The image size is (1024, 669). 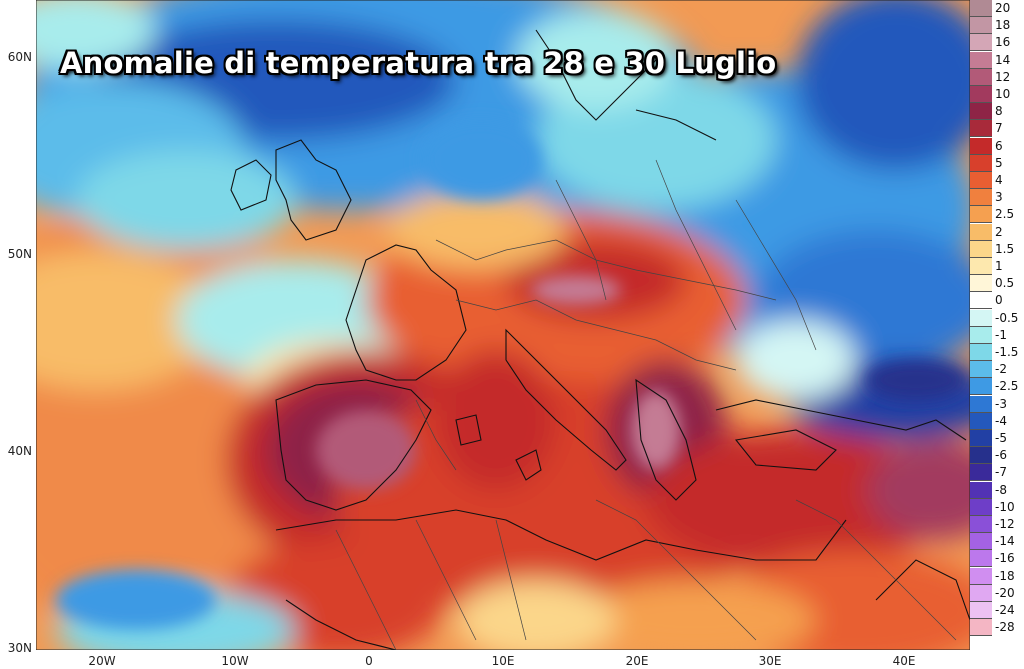 I want to click on lat-label-30n: 30N, so click(x=19, y=648).